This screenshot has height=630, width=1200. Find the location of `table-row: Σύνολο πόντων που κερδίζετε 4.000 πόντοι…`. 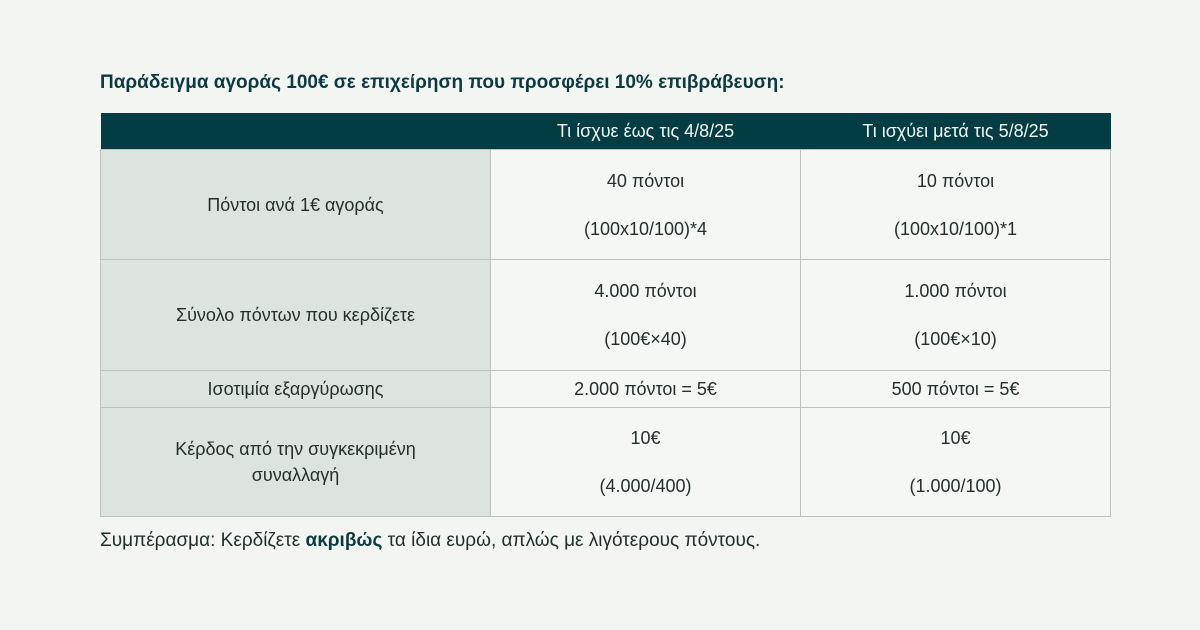

table-row: Σύνολο πόντων που κερδίζετε 4.000 πόντοι… is located at coordinates (605, 315).